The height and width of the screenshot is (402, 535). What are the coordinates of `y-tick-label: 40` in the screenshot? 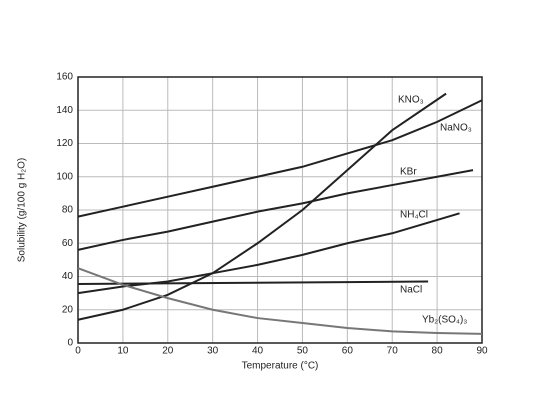 It's located at (68, 276).